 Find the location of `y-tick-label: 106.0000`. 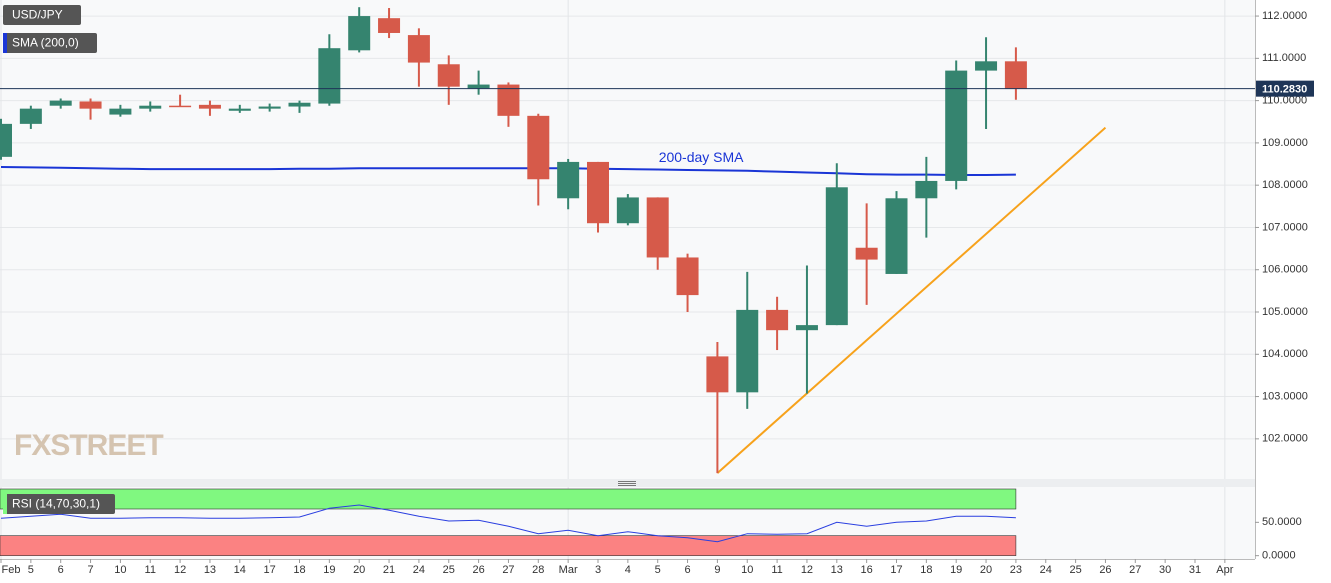

y-tick-label: 106.0000 is located at coordinates (1285, 270).